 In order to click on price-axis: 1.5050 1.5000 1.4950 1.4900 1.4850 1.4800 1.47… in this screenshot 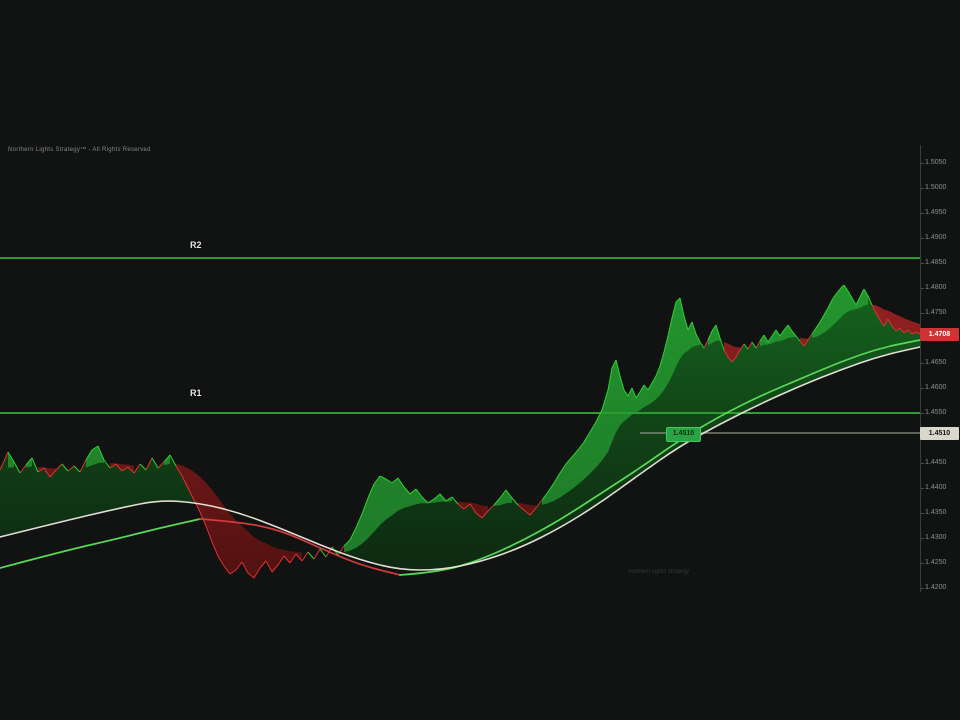, I will do `click(940, 368)`.